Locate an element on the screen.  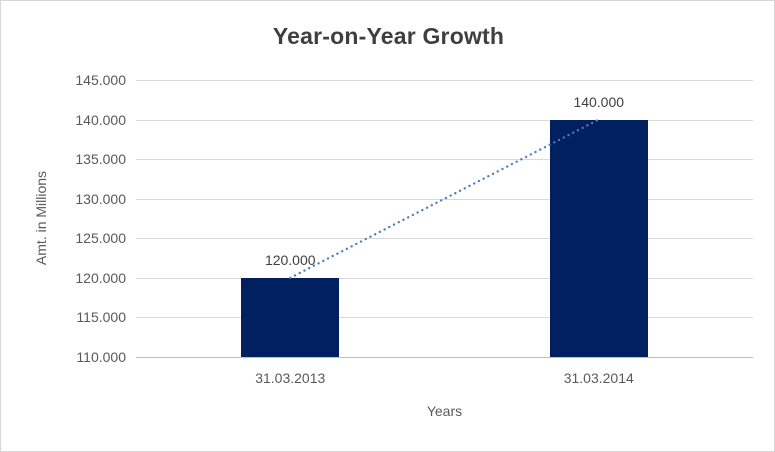
chart-title: Year-on-Year Growth is located at coordinates (388, 36).